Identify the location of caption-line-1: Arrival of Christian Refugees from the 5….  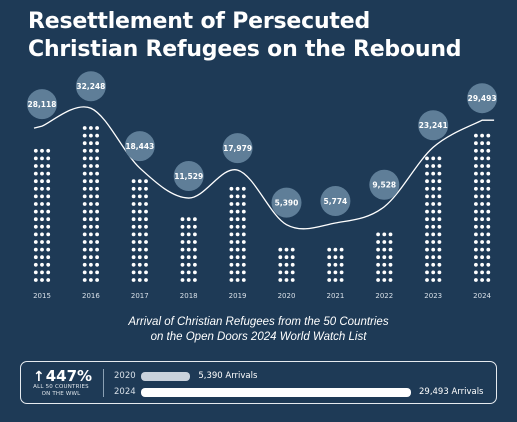
(258, 322).